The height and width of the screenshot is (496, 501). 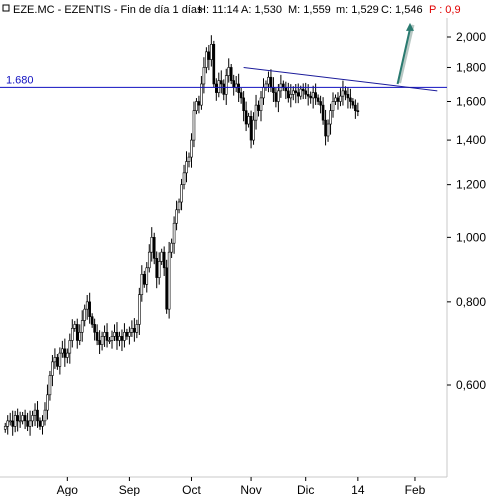 What do you see at coordinates (471, 185) in the screenshot?
I see `y-tick-label: 1,200` at bounding box center [471, 185].